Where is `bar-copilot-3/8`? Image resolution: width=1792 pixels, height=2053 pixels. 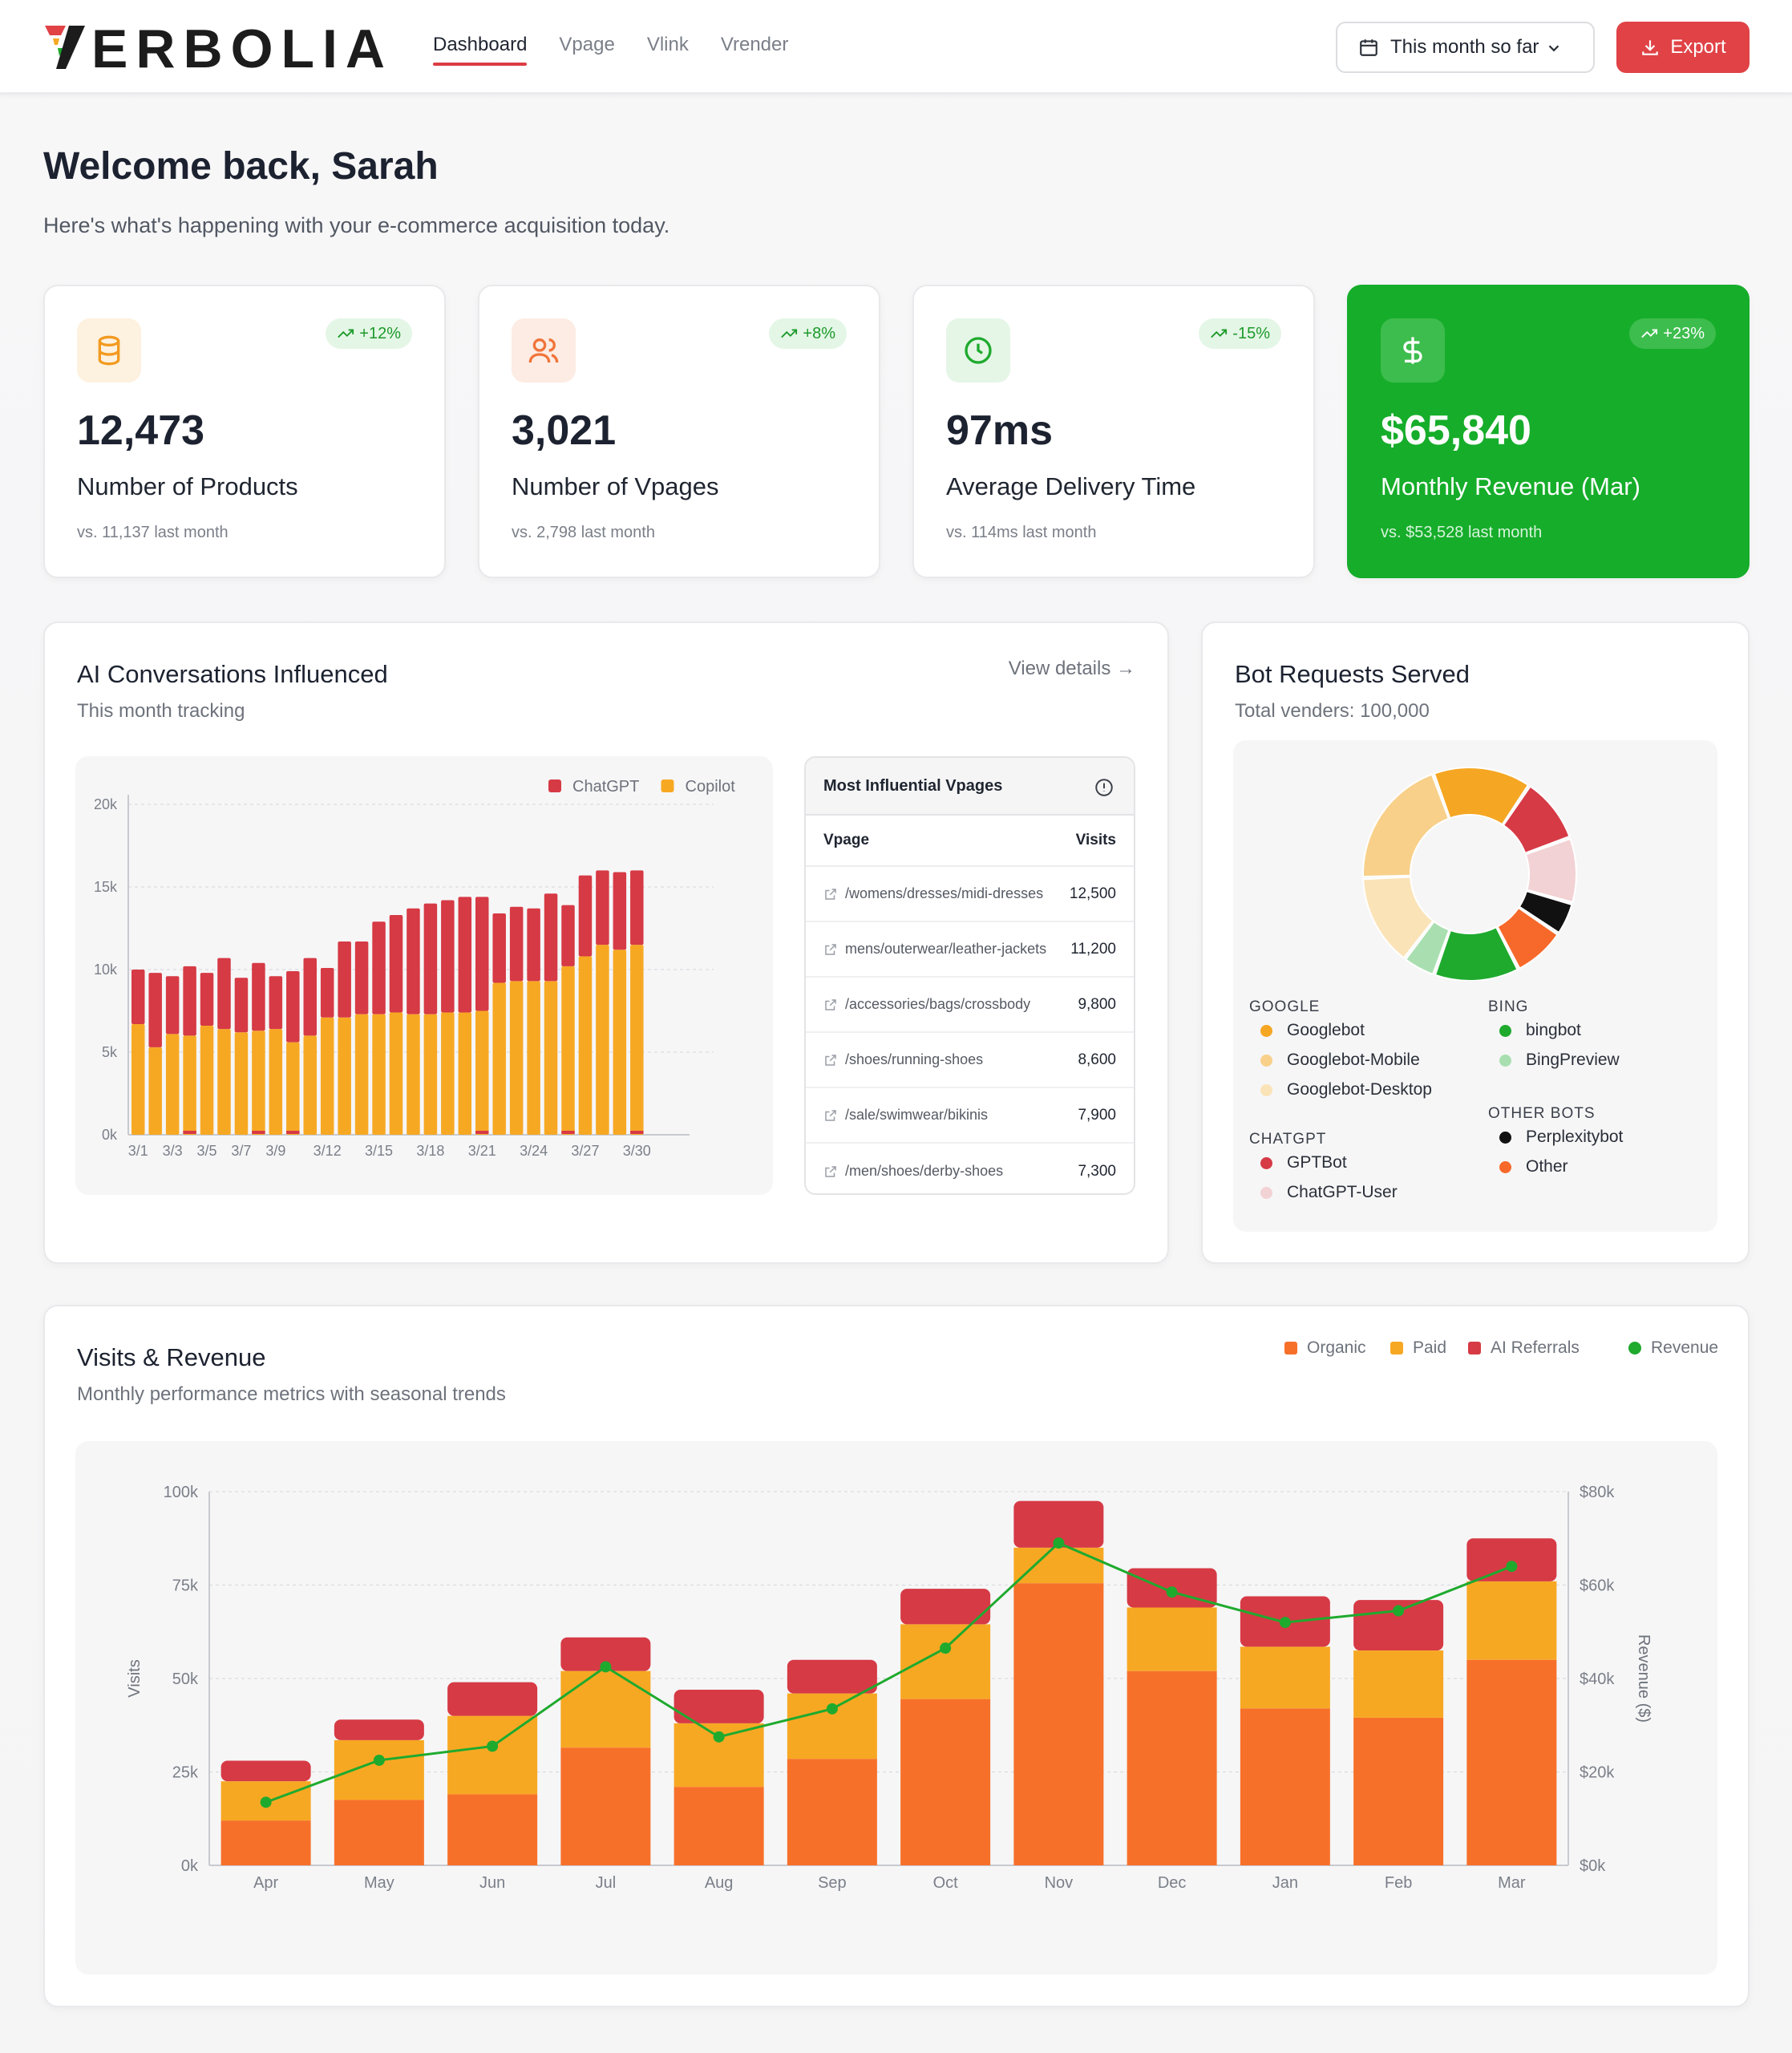
bar-copilot-3/8 is located at coordinates (258, 1083).